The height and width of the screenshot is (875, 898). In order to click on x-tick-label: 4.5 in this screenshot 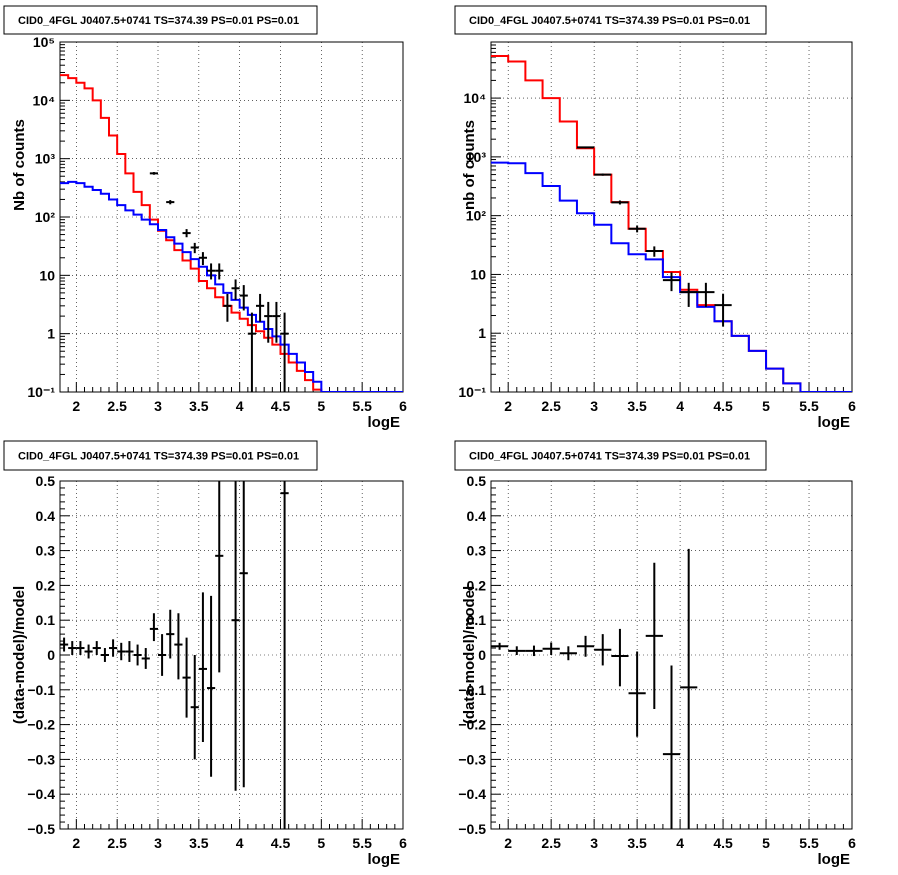, I will do `click(723, 406)`.